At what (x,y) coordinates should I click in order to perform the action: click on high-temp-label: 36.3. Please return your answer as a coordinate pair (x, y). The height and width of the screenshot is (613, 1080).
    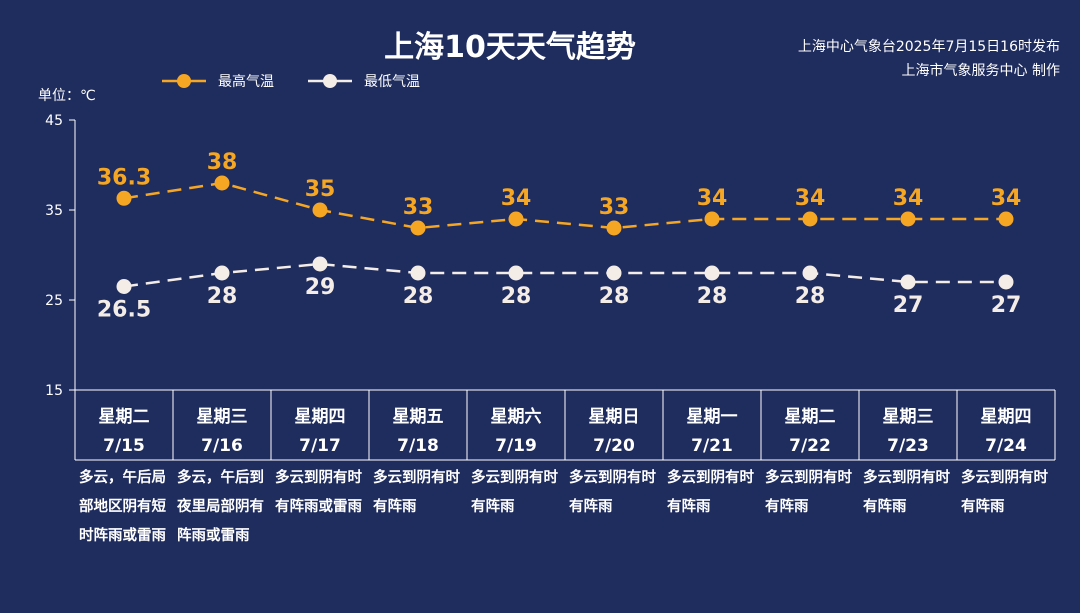
    Looking at the image, I should click on (124, 177).